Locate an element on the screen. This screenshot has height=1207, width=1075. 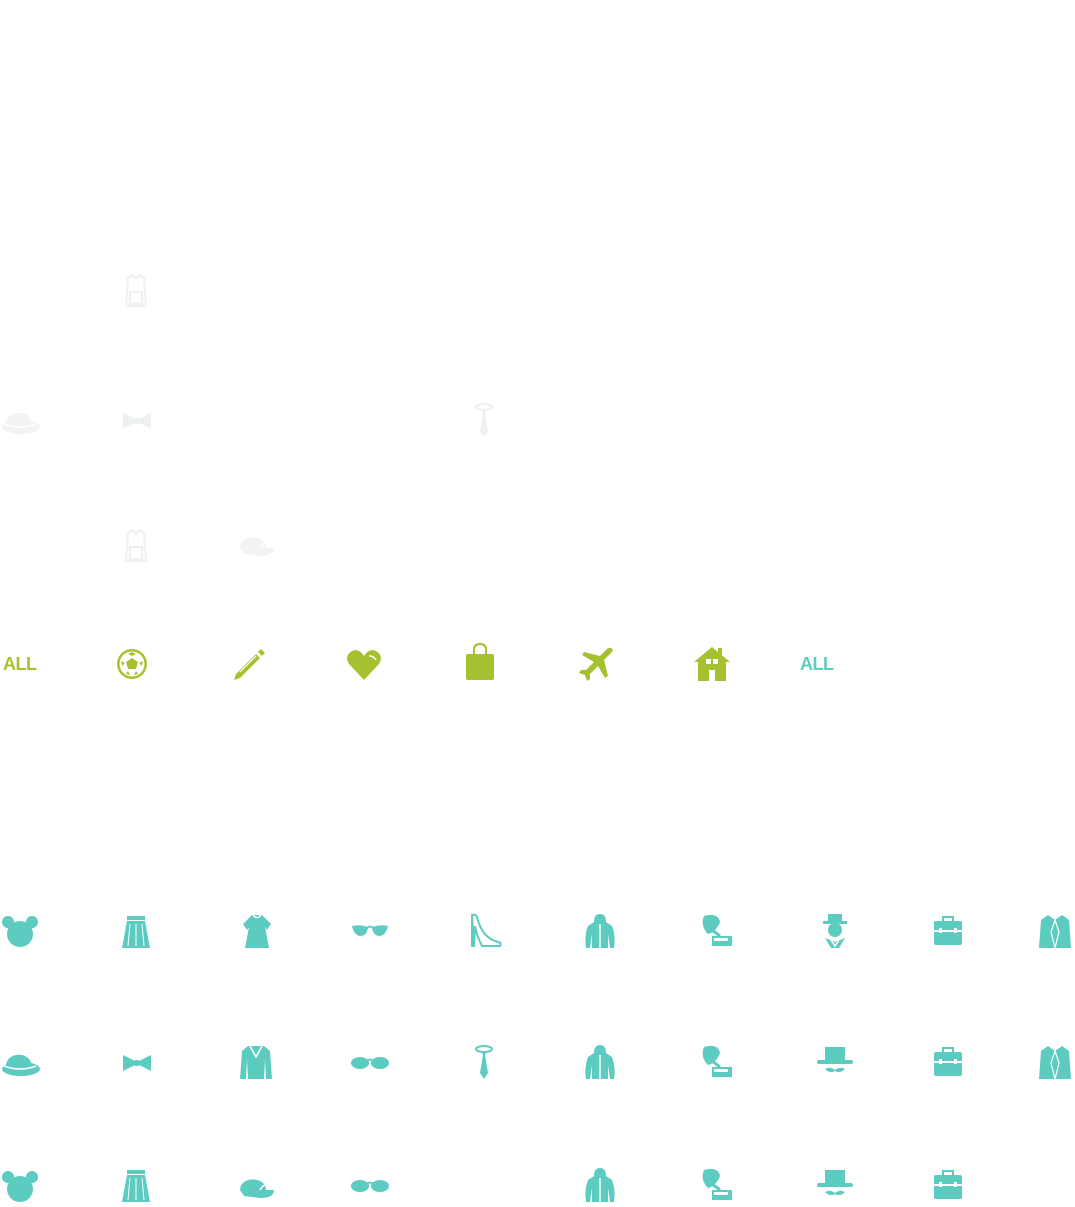
all-label-green: ALL is located at coordinates (20, 664).